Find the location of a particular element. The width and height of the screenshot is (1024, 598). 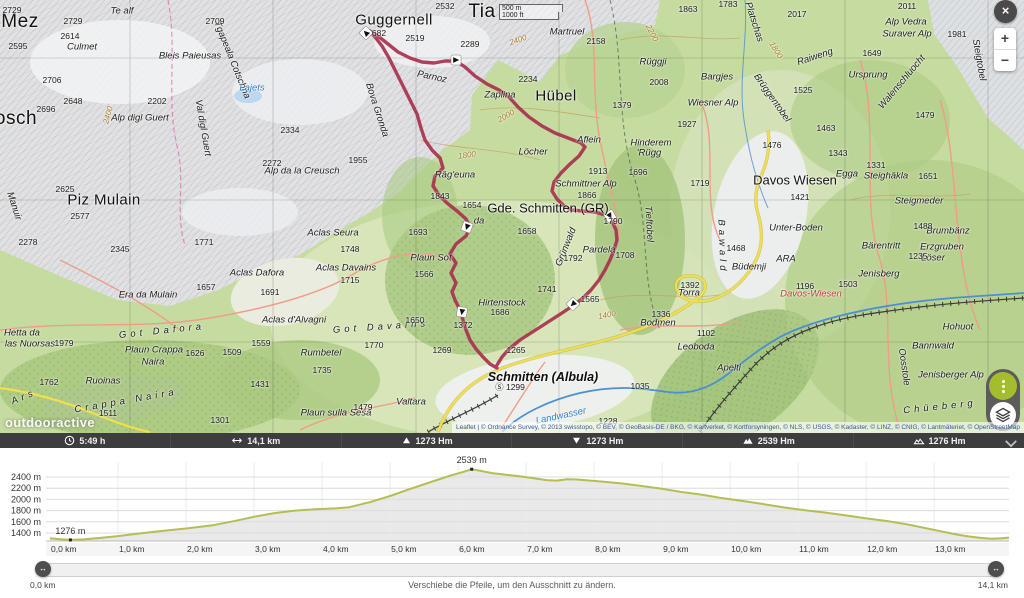

zoom-control: + − is located at coordinates (1005, 49).